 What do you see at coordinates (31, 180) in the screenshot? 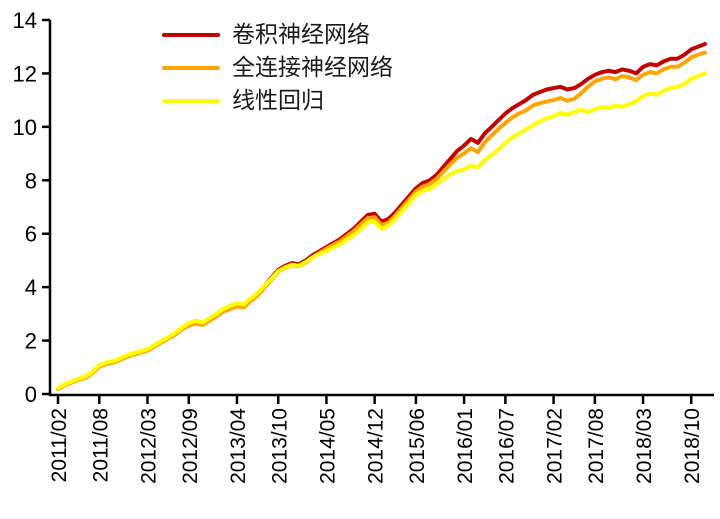
I see `y-tick-label: 8` at bounding box center [31, 180].